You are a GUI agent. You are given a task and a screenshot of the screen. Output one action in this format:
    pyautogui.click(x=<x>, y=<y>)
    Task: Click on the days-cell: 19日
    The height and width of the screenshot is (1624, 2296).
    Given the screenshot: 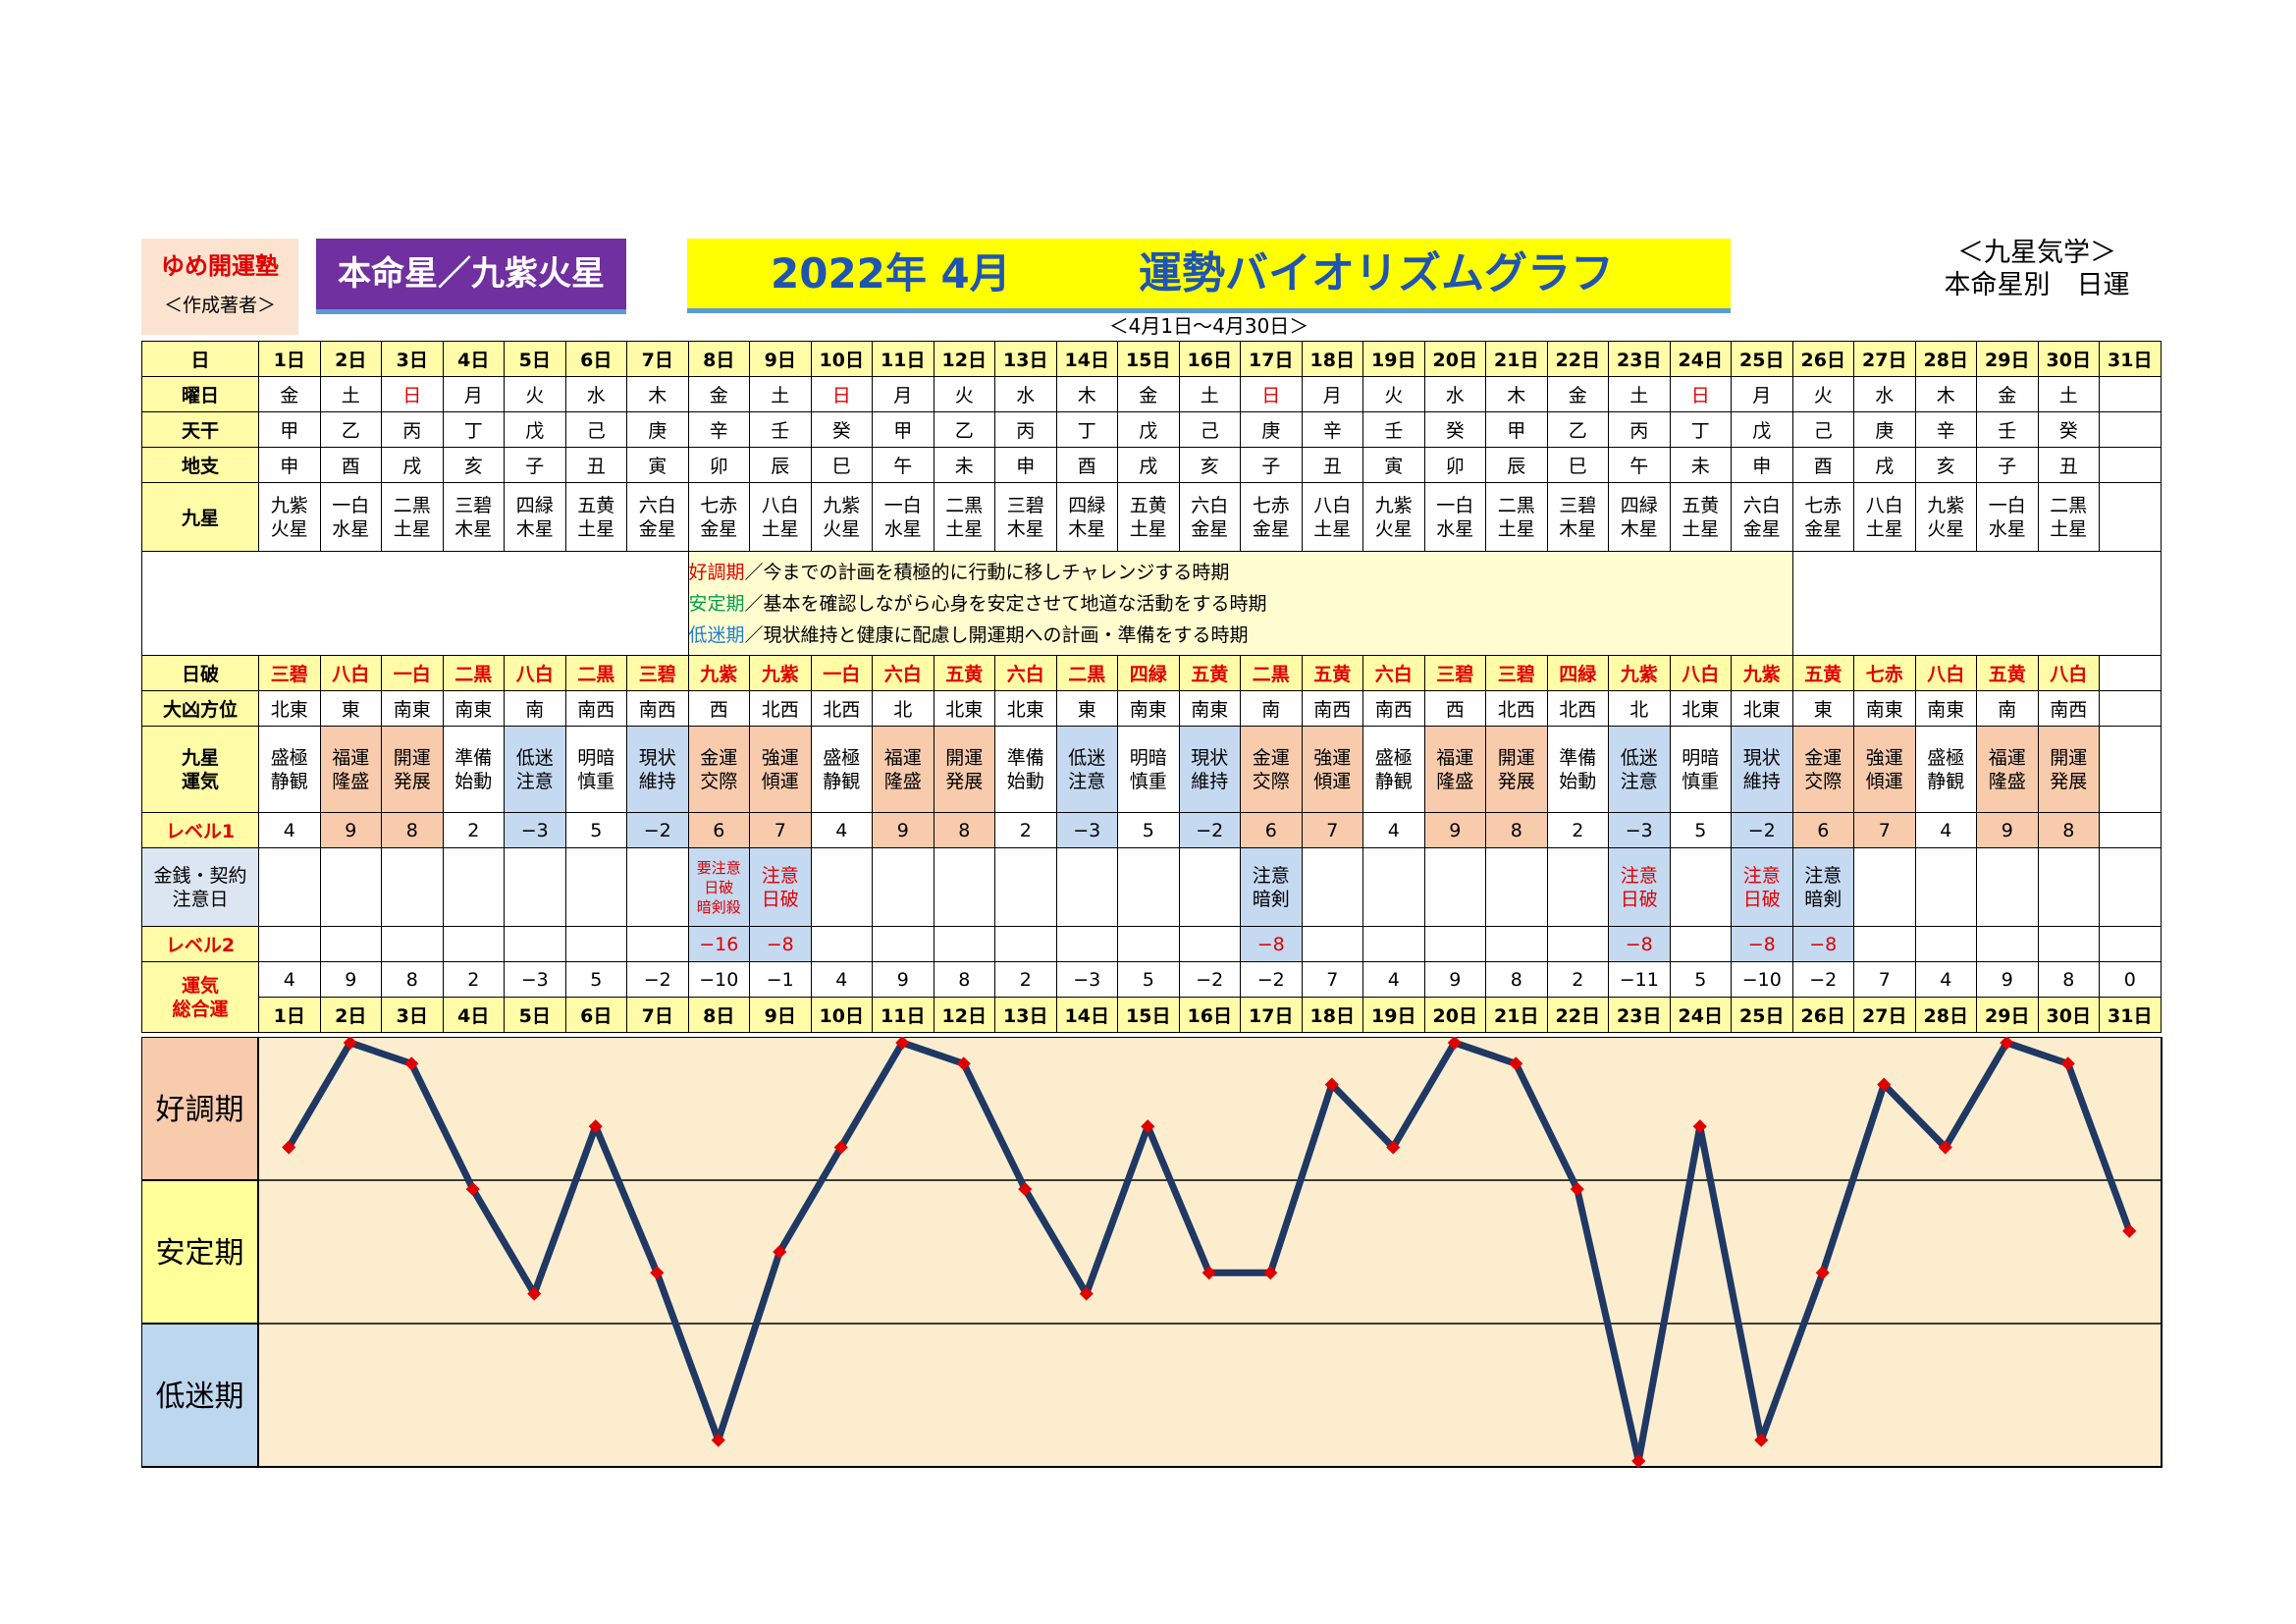 What is the action you would take?
    pyautogui.click(x=1393, y=359)
    